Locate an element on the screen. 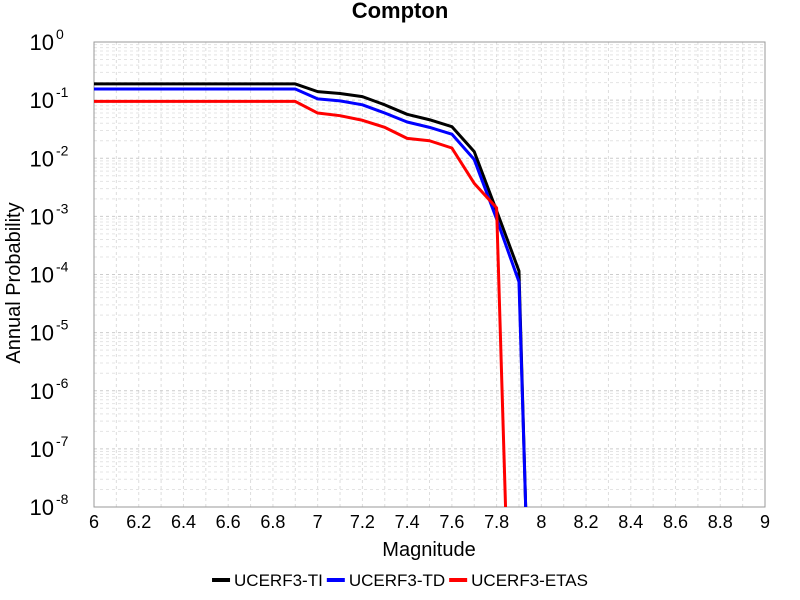 The image size is (800, 600). x-tick-labels: 6 6.2 6.4 6.6 6.8 7 7.2 7.4 7.6 7.8 8 8.2 8.4 8.6 8.8 9 is located at coordinates (429, 522).